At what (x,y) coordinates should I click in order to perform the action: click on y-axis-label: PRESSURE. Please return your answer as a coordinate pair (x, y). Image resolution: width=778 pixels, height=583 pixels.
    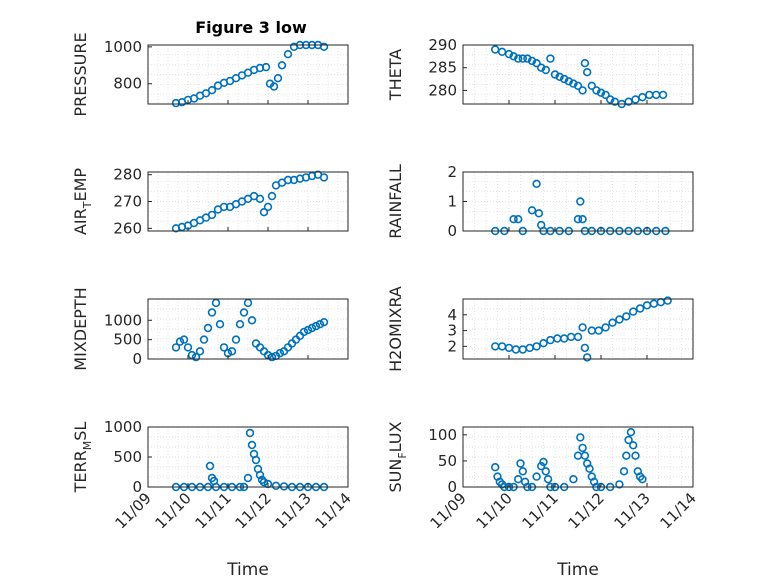
    Looking at the image, I should click on (80, 74).